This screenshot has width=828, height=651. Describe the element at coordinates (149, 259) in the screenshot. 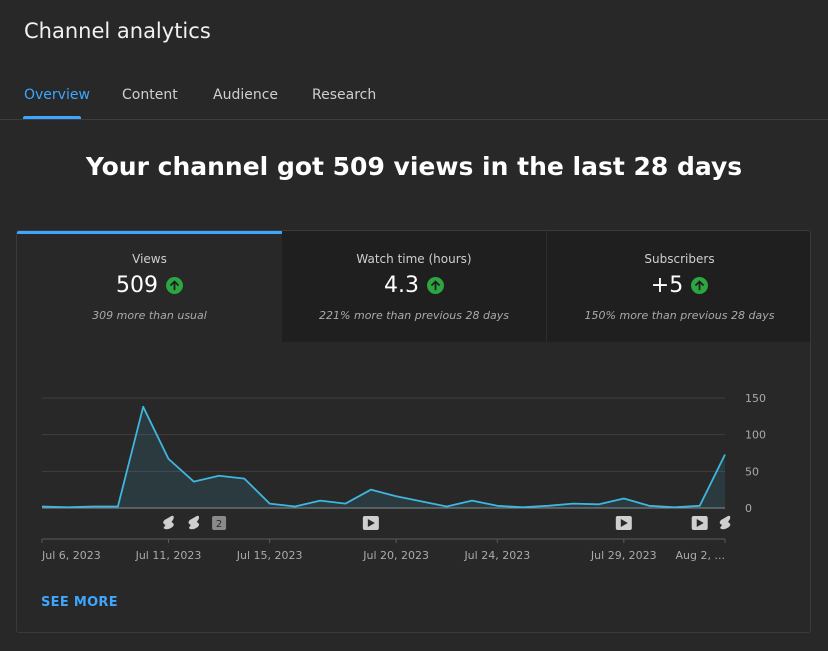

I see `metric-label: Views` at that location.